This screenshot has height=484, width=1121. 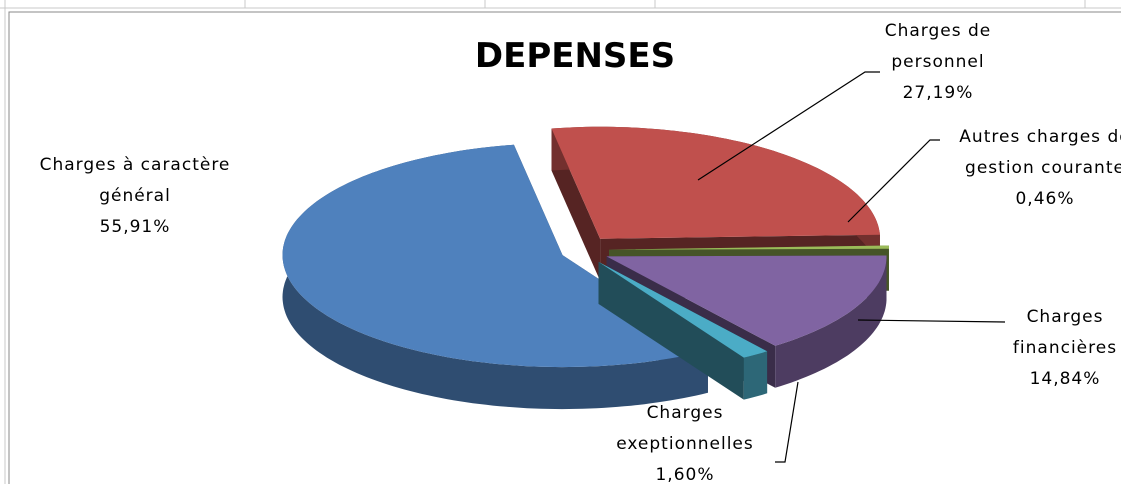 I want to click on value-label: 55,91%, so click(x=135, y=227).